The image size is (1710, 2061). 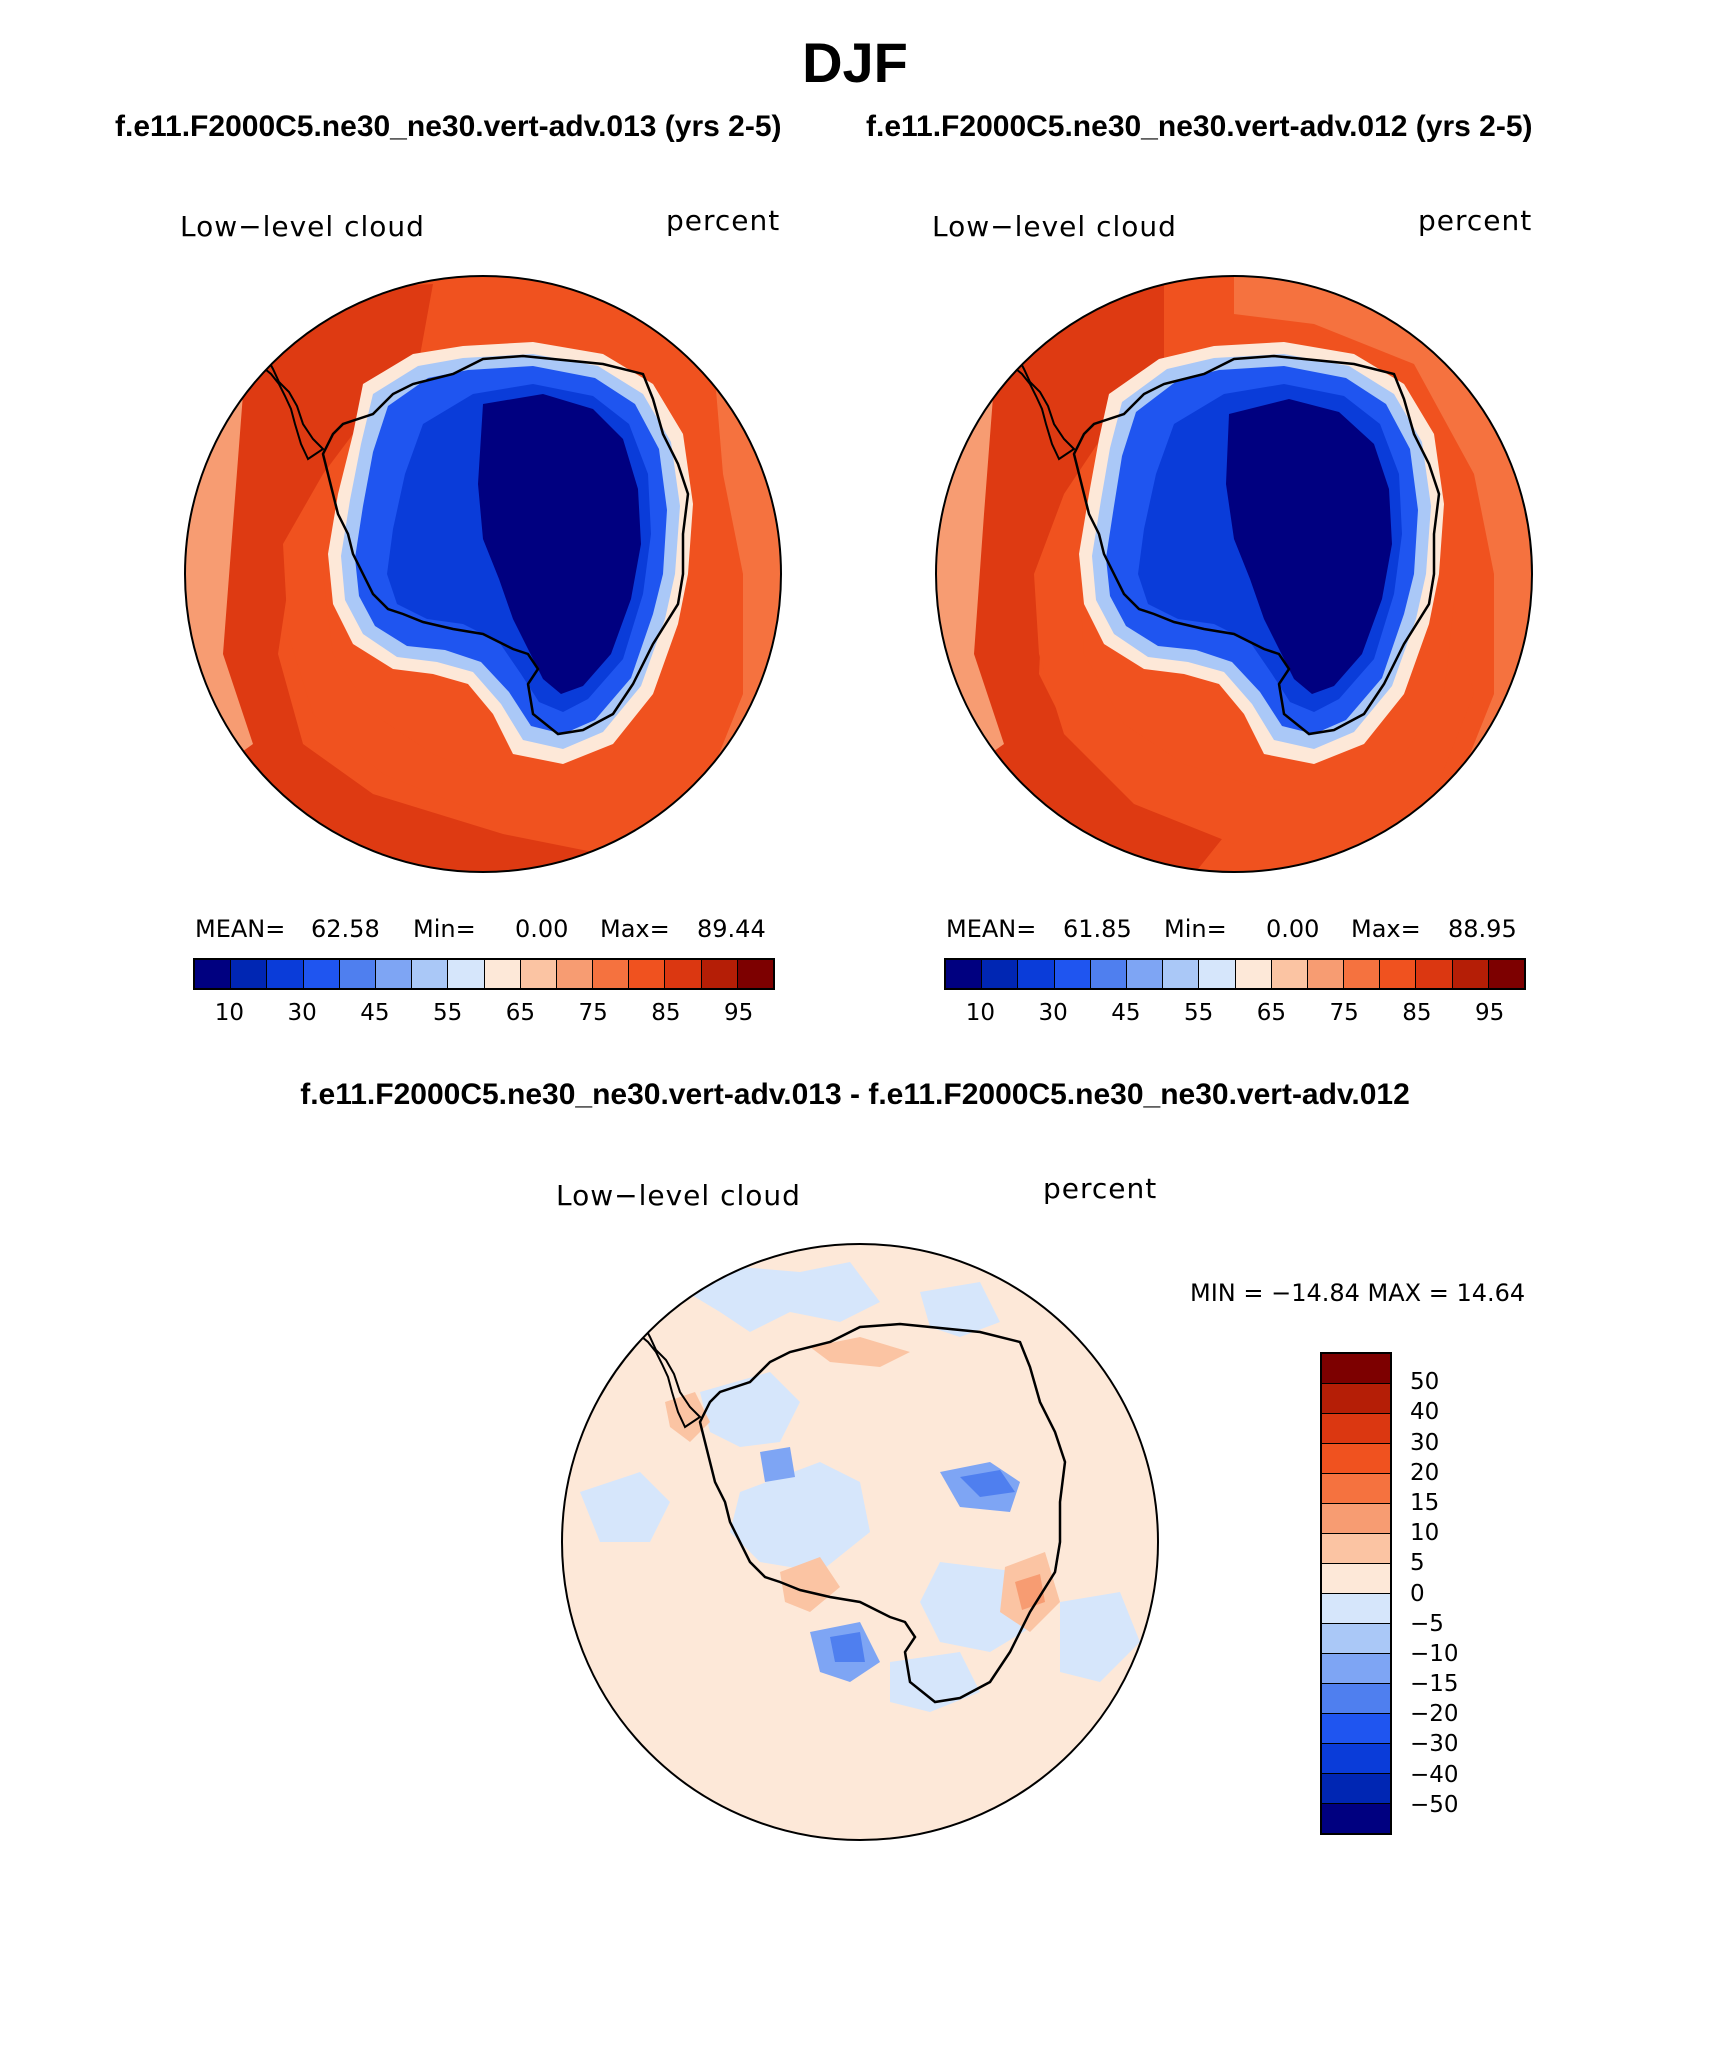 What do you see at coordinates (1100, 1637) in the screenshot?
I see `diff-neg-region-se` at bounding box center [1100, 1637].